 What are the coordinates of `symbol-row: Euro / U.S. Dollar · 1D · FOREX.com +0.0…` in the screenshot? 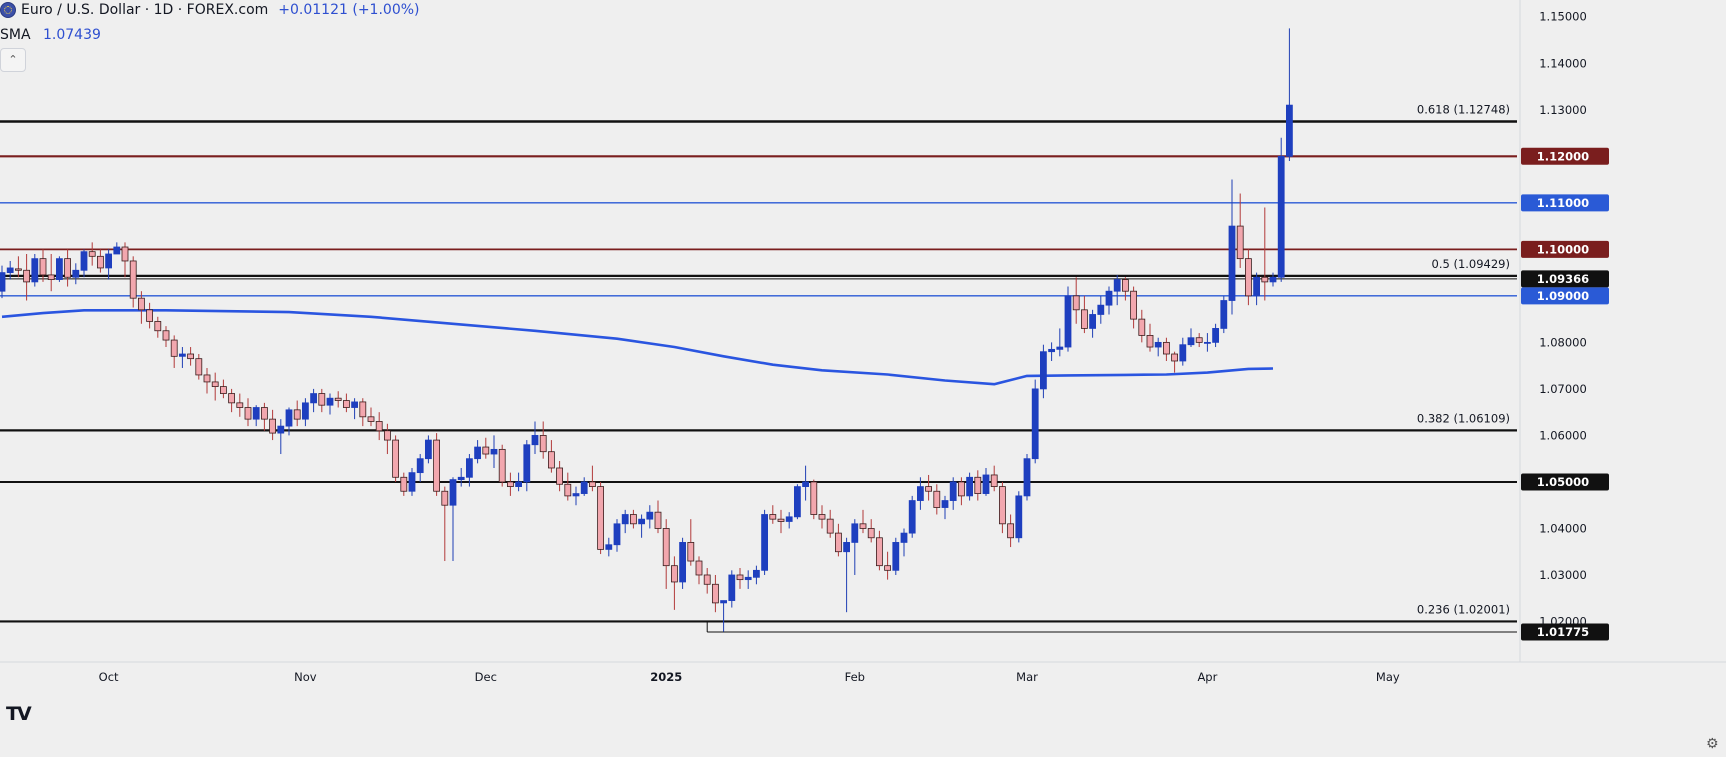 It's located at (209, 10).